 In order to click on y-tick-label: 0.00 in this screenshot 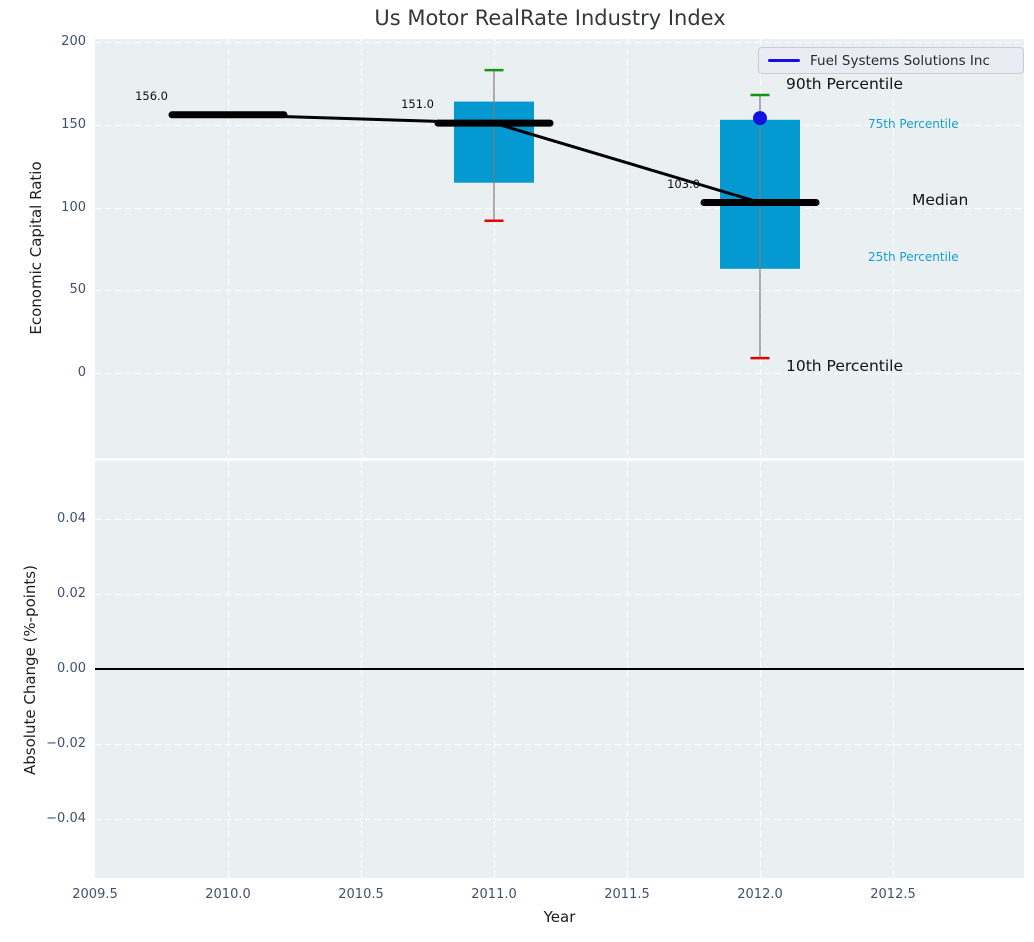, I will do `click(71, 668)`.